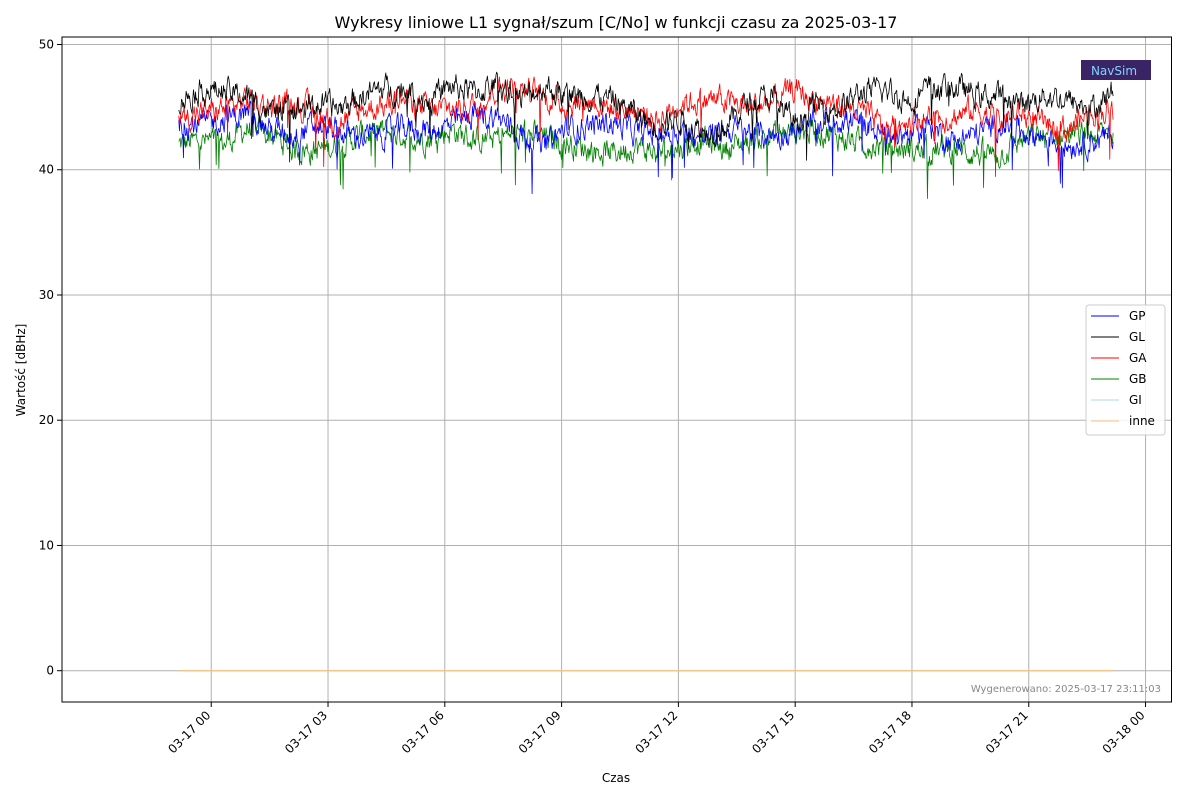 Image resolution: width=1200 pixels, height=800 pixels. I want to click on series-line-gl, so click(646, 117).